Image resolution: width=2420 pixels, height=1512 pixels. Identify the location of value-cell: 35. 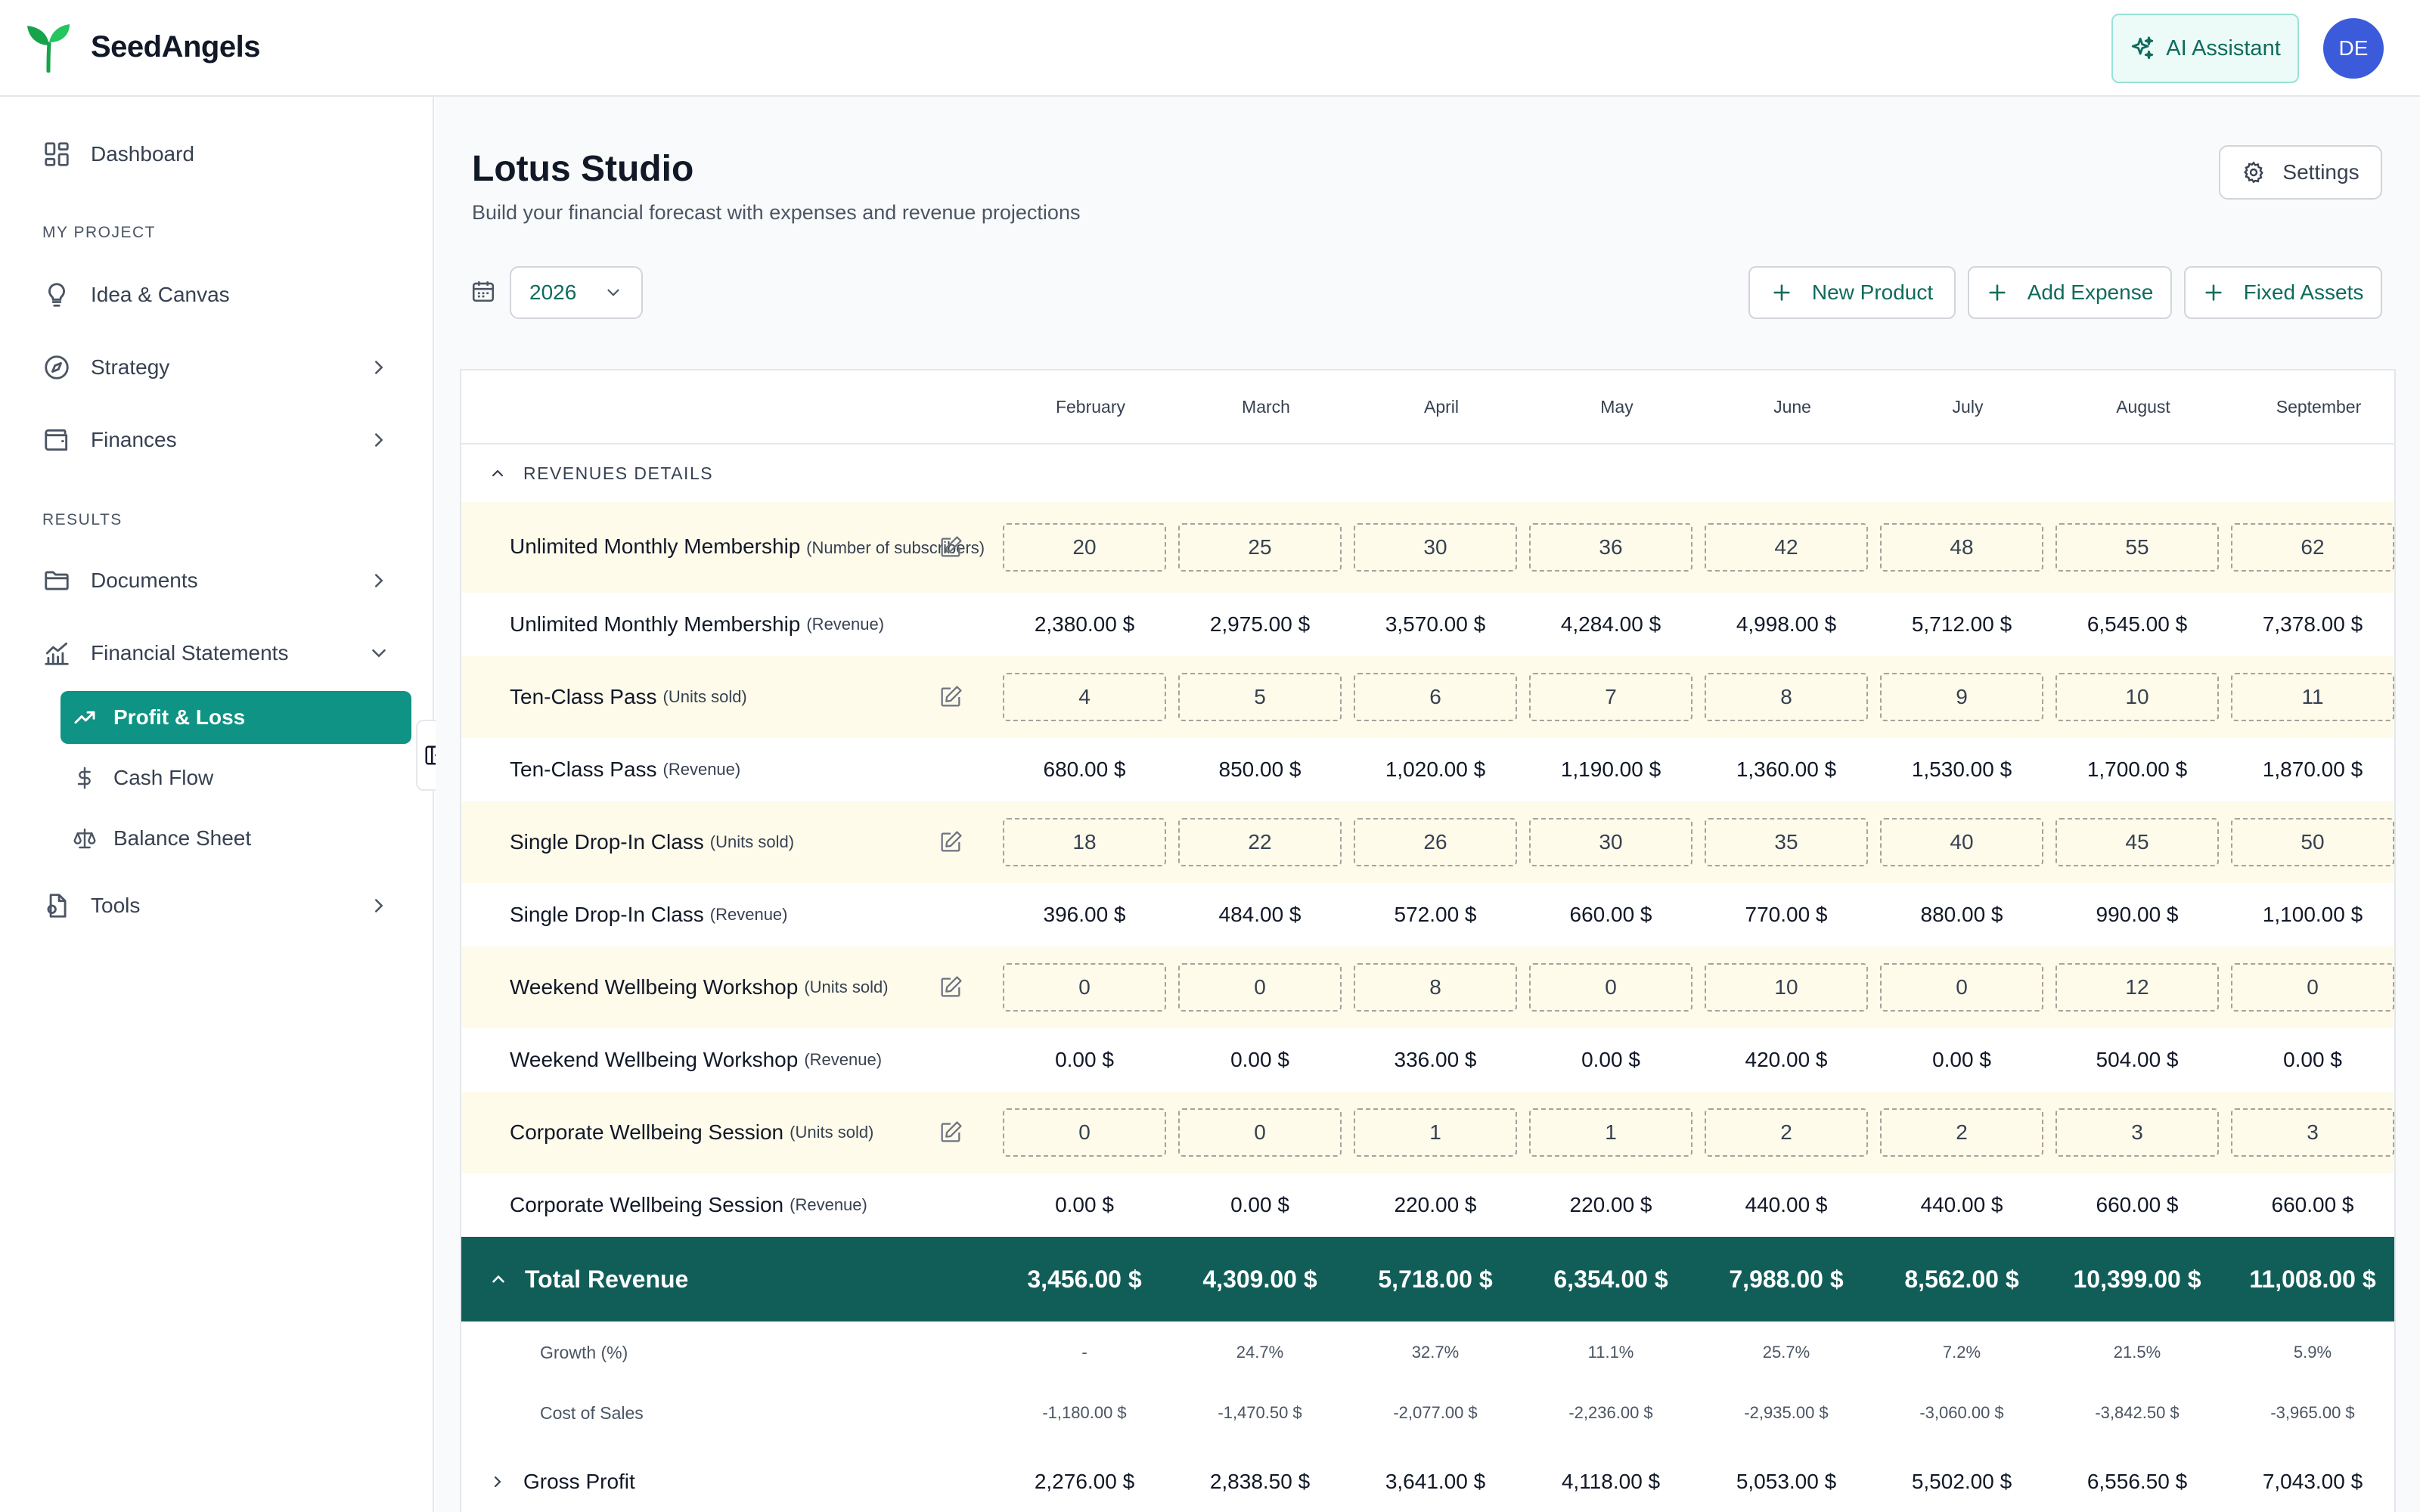
(1786, 842).